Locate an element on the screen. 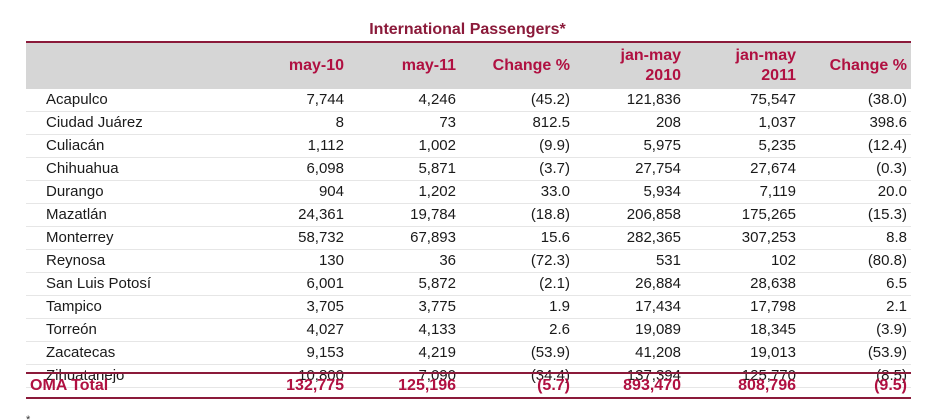 This screenshot has width=935, height=420. may-10-cell: 130 is located at coordinates (331, 260).